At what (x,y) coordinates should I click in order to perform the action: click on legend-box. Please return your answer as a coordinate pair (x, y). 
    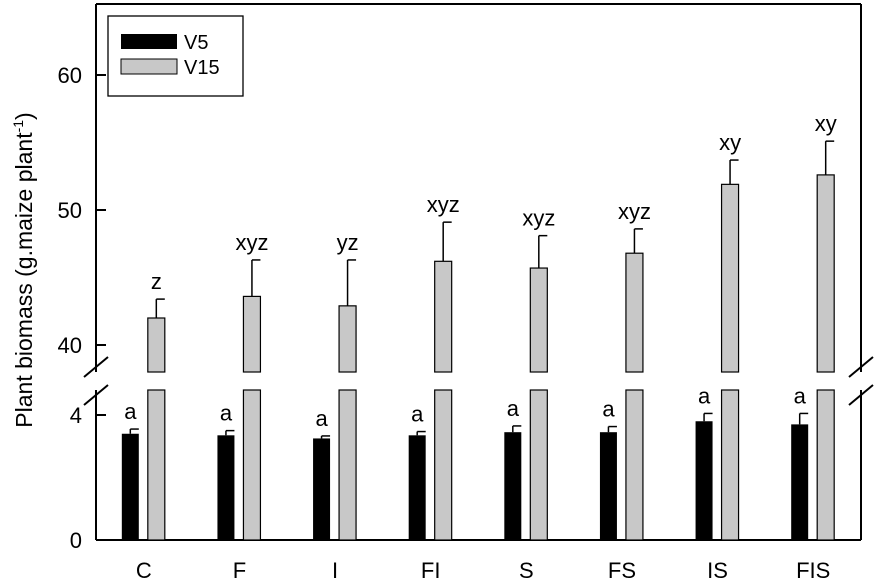
    Looking at the image, I should click on (175, 56).